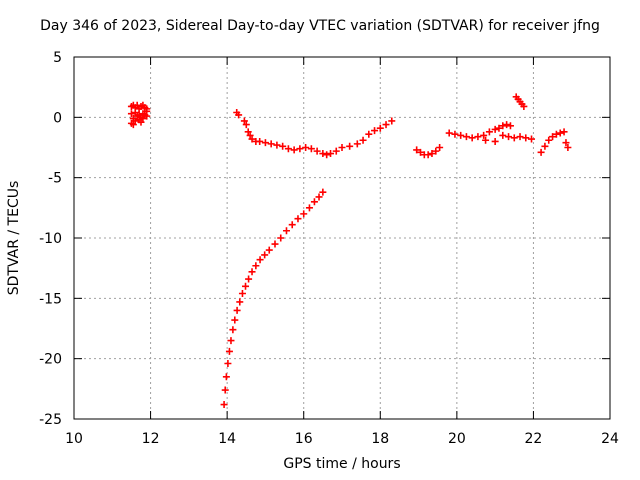 The image size is (640, 480). Describe the element at coordinates (57, 118) in the screenshot. I see `y-tick-label: 0` at that location.